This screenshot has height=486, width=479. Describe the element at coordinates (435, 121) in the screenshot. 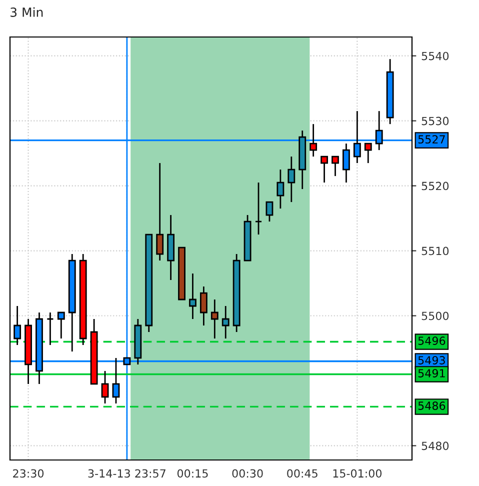

I see `y-tick-label: 5530` at that location.